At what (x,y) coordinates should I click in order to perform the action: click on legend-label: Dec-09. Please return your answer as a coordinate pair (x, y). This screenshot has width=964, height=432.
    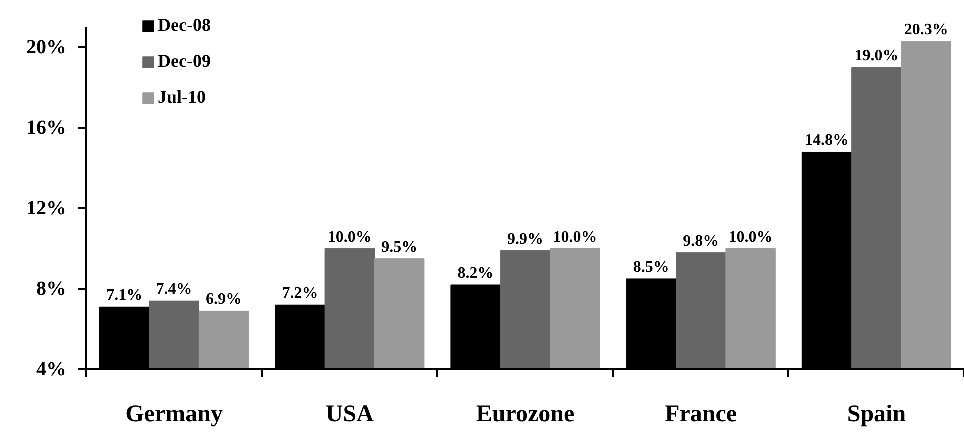
    Looking at the image, I should click on (184, 61).